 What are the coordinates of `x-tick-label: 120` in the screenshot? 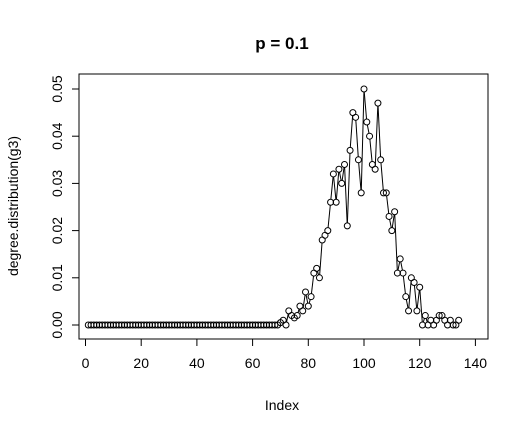 It's located at (420, 363).